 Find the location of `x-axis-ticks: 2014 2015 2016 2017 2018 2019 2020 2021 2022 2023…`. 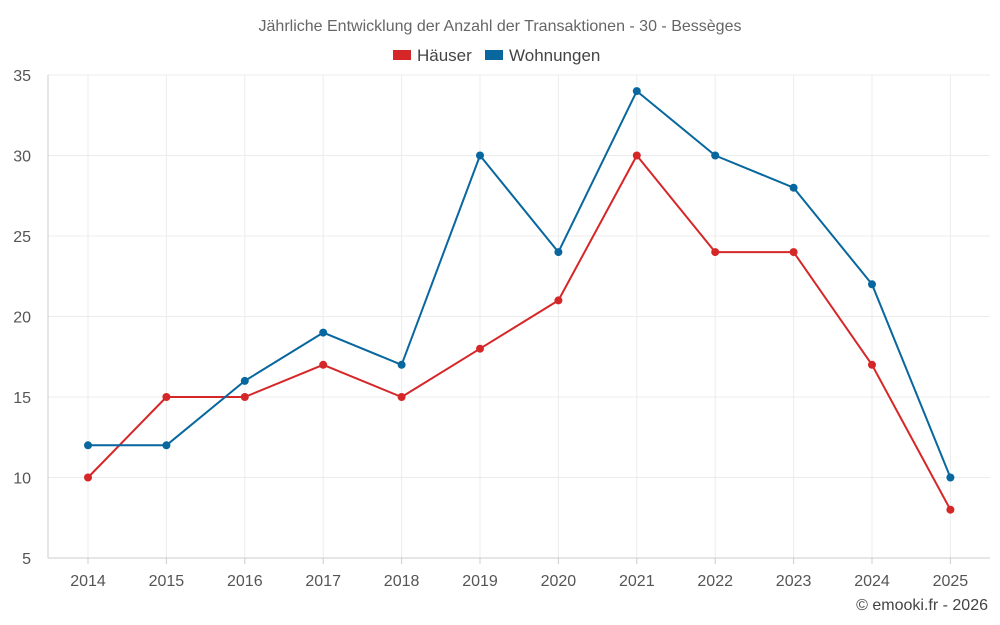

x-axis-ticks: 2014 2015 2016 2017 2018 2019 2020 2021 2022 2023… is located at coordinates (519, 581).